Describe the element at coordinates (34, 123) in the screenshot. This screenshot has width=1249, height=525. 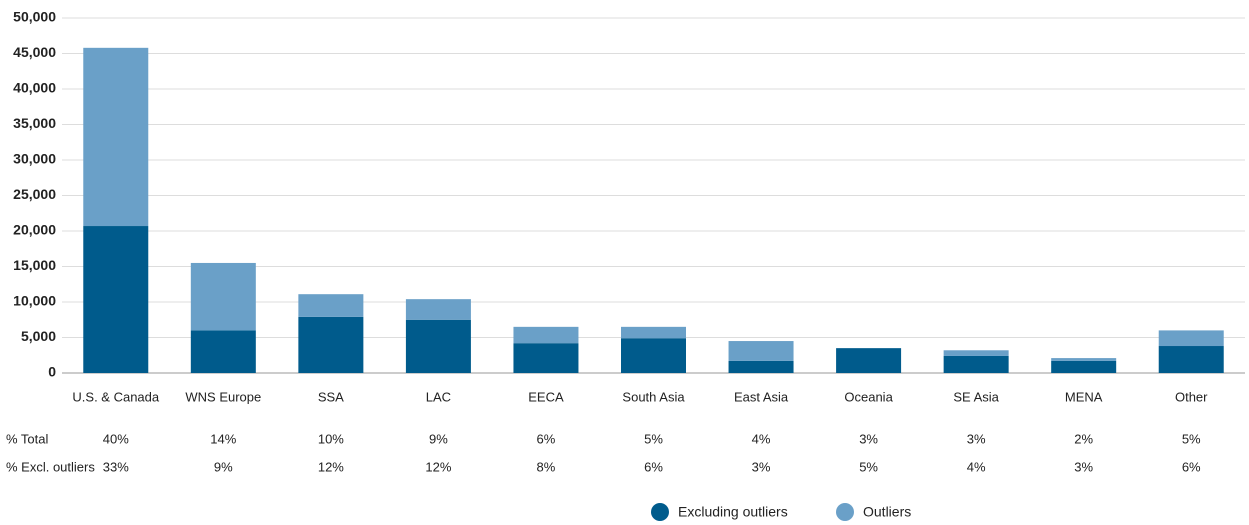
I see `y-tick-label: 35,000` at that location.